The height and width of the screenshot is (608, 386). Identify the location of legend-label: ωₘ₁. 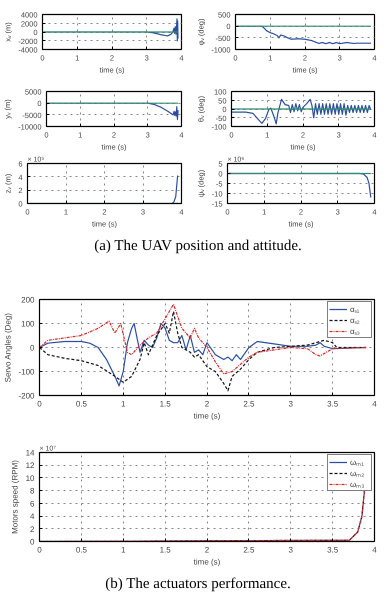
(357, 462).